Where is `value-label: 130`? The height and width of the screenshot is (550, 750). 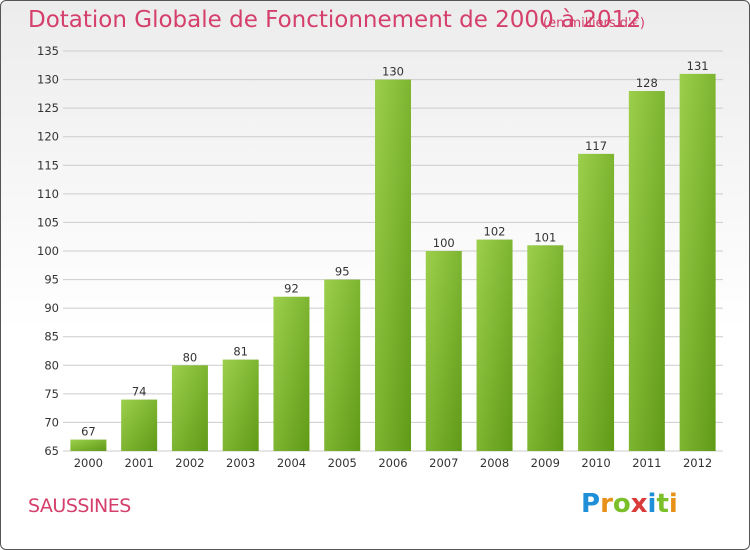 value-label: 130 is located at coordinates (393, 72).